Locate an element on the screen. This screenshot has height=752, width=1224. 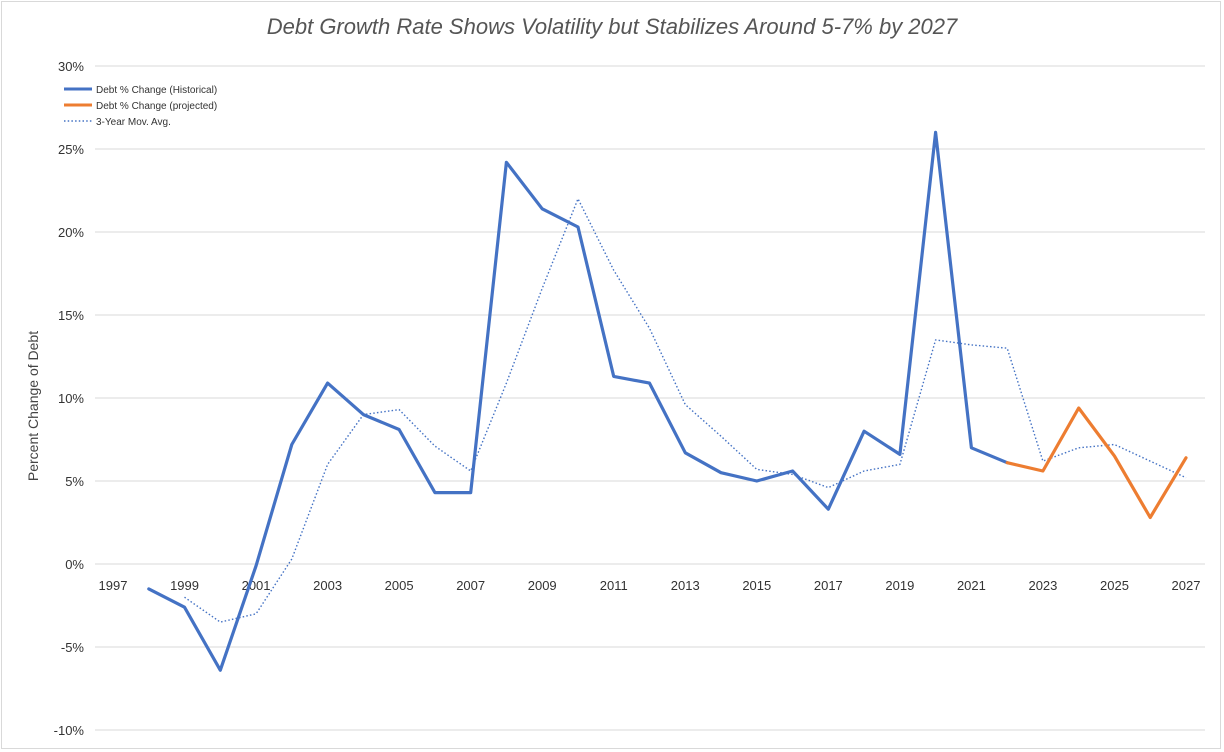
y-tick-label: 30% is located at coordinates (71, 66).